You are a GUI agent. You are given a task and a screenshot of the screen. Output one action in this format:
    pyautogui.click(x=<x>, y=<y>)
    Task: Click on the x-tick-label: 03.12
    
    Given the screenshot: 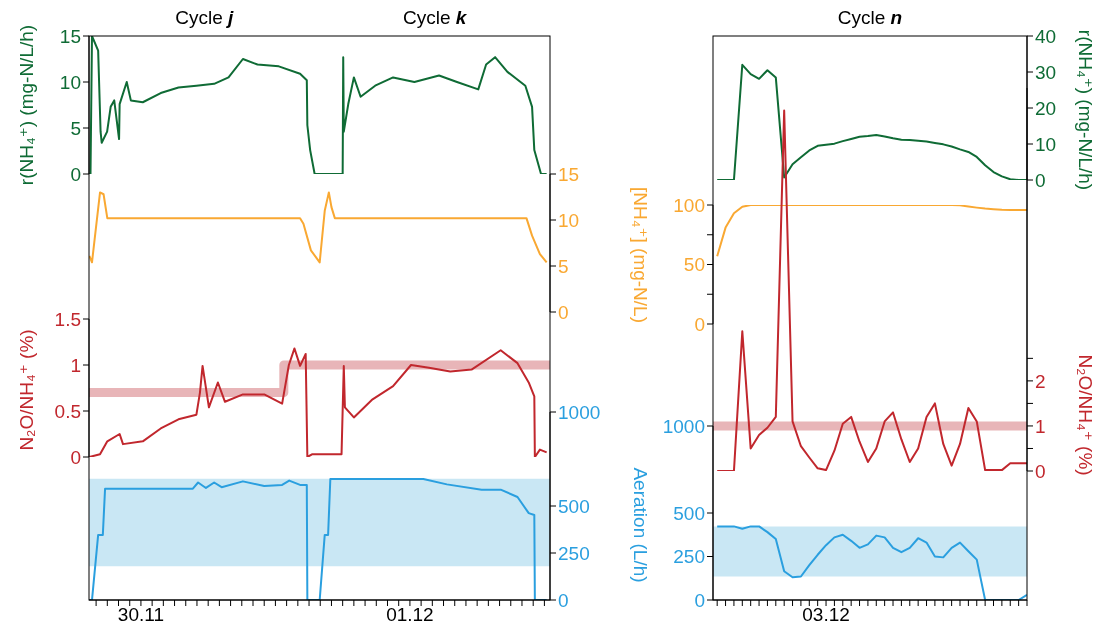 What is the action you would take?
    pyautogui.click(x=826, y=615)
    